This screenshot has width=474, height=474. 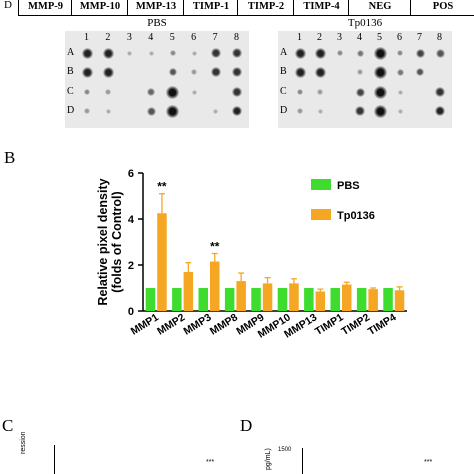 What do you see at coordinates (10, 157) in the screenshot?
I see `panel-b-letter: B` at bounding box center [10, 157].